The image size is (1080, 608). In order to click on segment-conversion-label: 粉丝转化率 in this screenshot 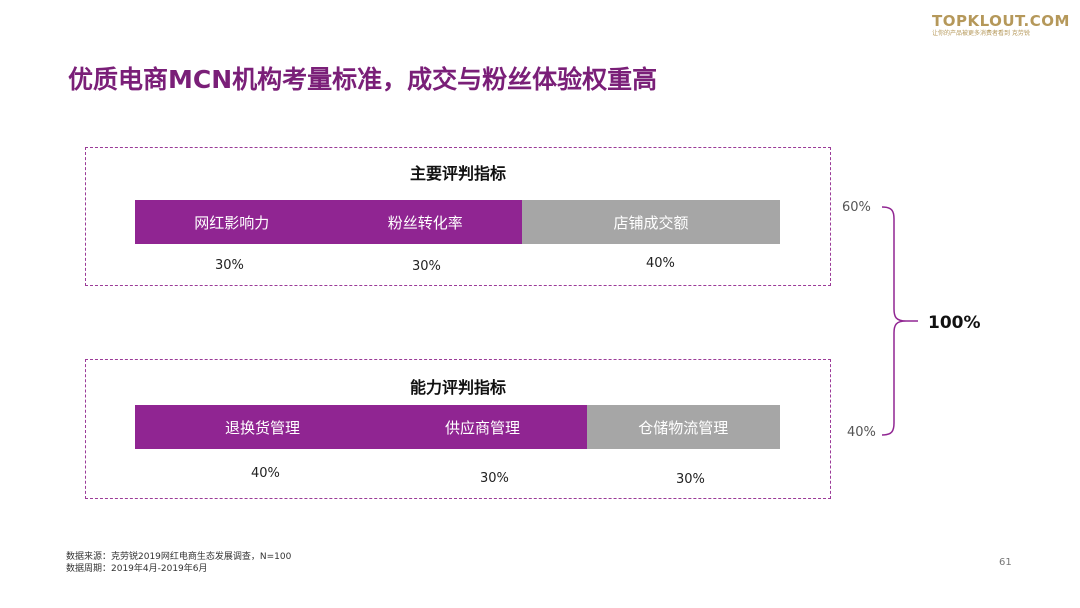, I will do `click(425, 222)`.